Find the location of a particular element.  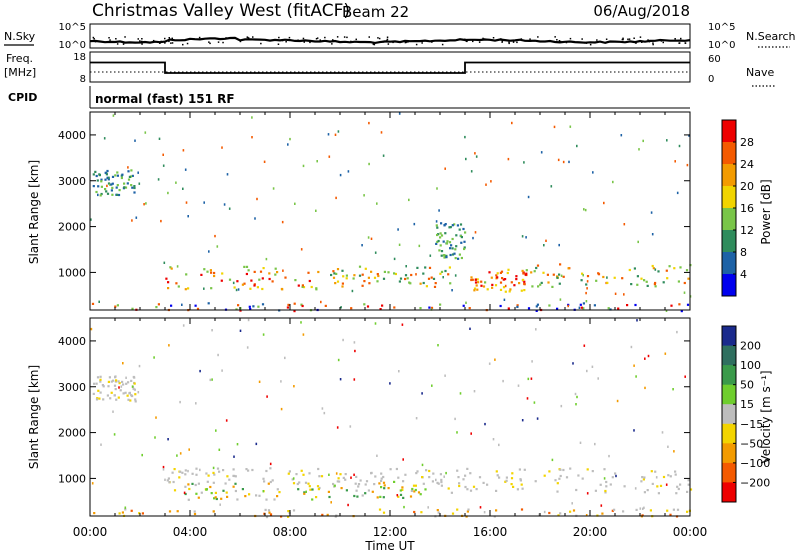

x-tick-label: 12:00 is located at coordinates (390, 532).